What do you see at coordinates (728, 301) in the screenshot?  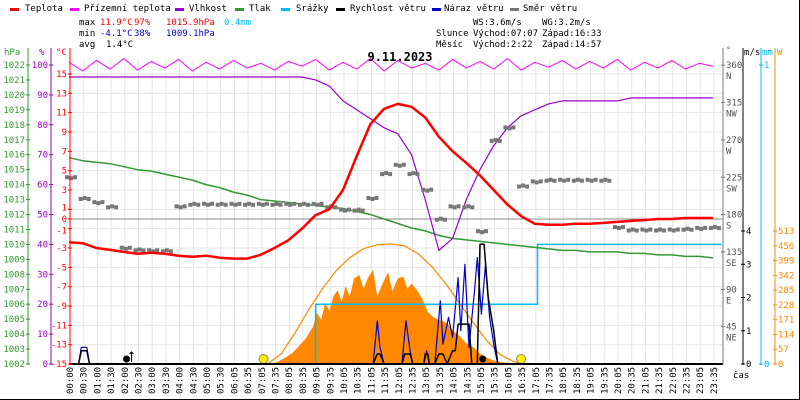 I see `wind-direction-compass-label: E` at bounding box center [728, 301].